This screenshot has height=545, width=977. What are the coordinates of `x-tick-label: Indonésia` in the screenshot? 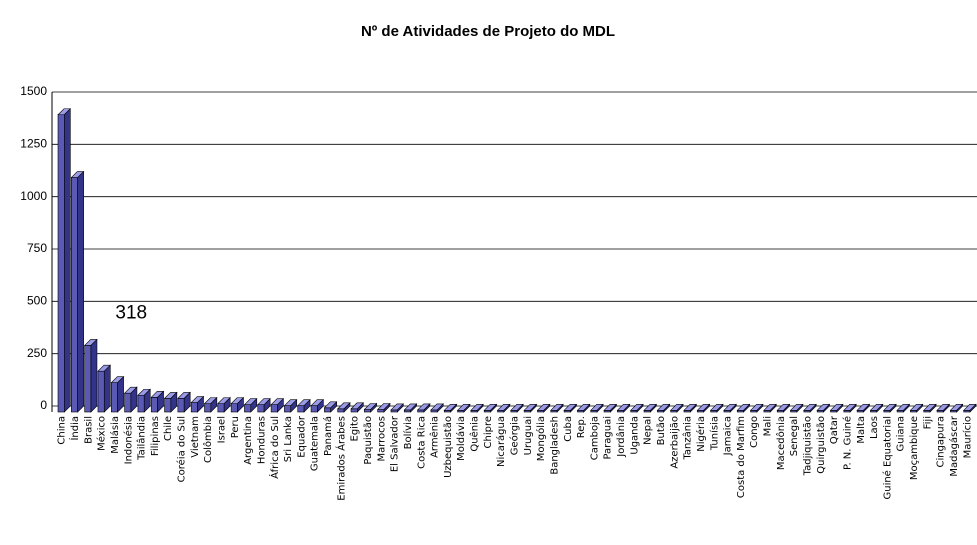 It's located at (128, 440).